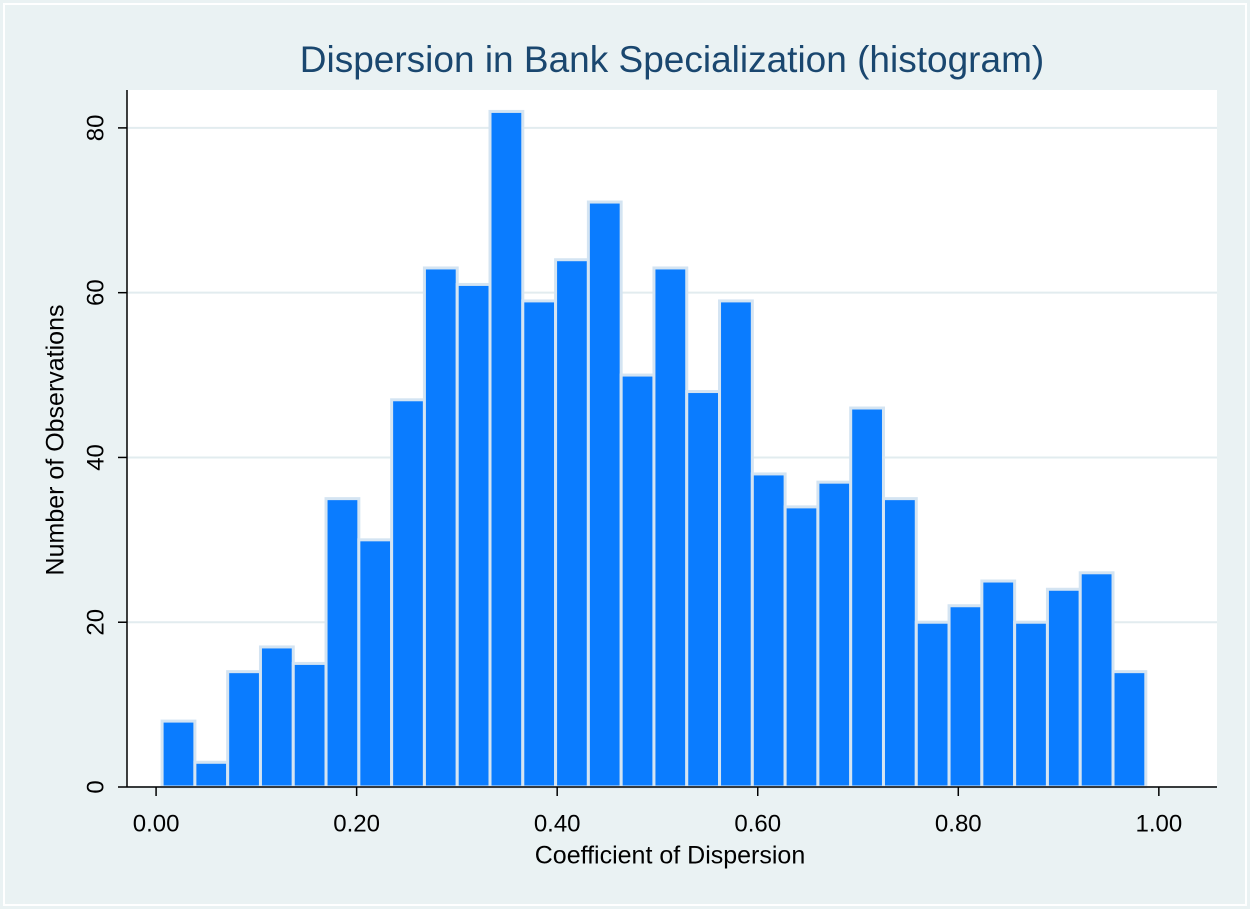 The image size is (1250, 909). Describe the element at coordinates (557, 823) in the screenshot. I see `x-tick-label: 0.40` at that location.